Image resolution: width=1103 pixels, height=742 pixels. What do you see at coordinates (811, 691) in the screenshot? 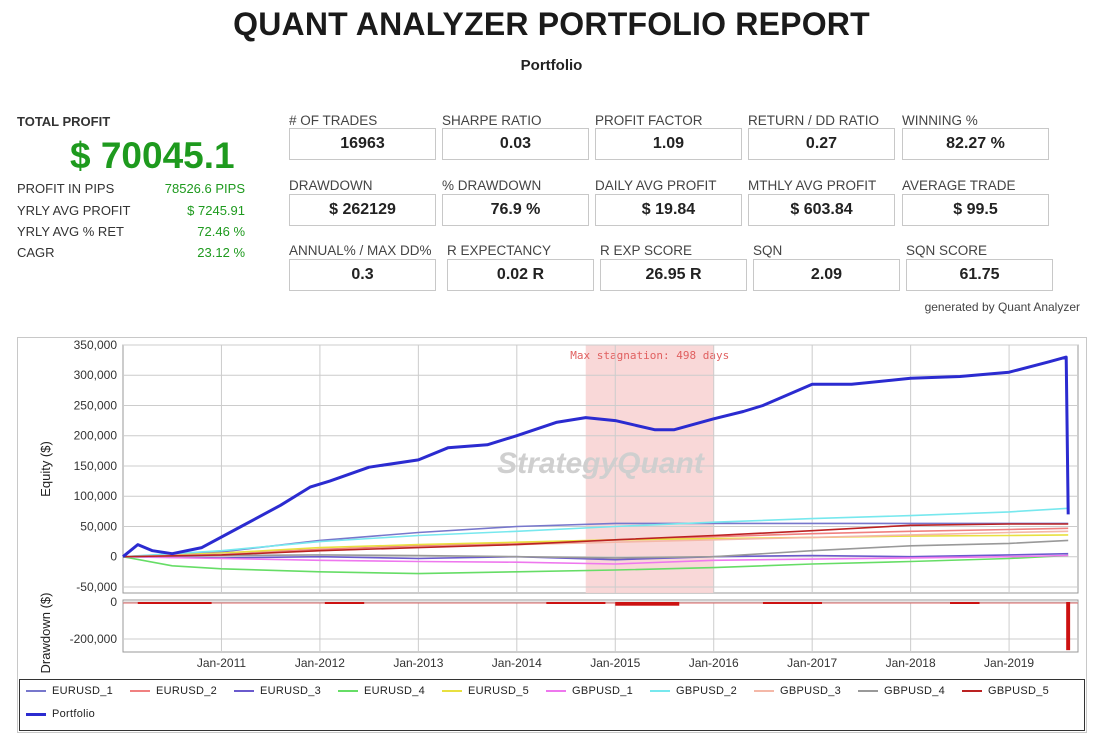
I see `legend-label: GBPUSD_3` at bounding box center [811, 691].